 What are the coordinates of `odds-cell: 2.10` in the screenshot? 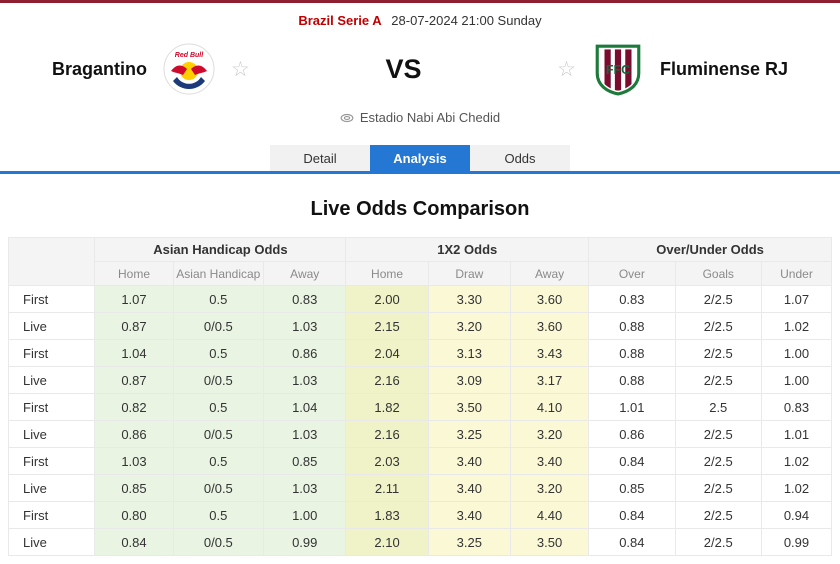 It's located at (387, 542).